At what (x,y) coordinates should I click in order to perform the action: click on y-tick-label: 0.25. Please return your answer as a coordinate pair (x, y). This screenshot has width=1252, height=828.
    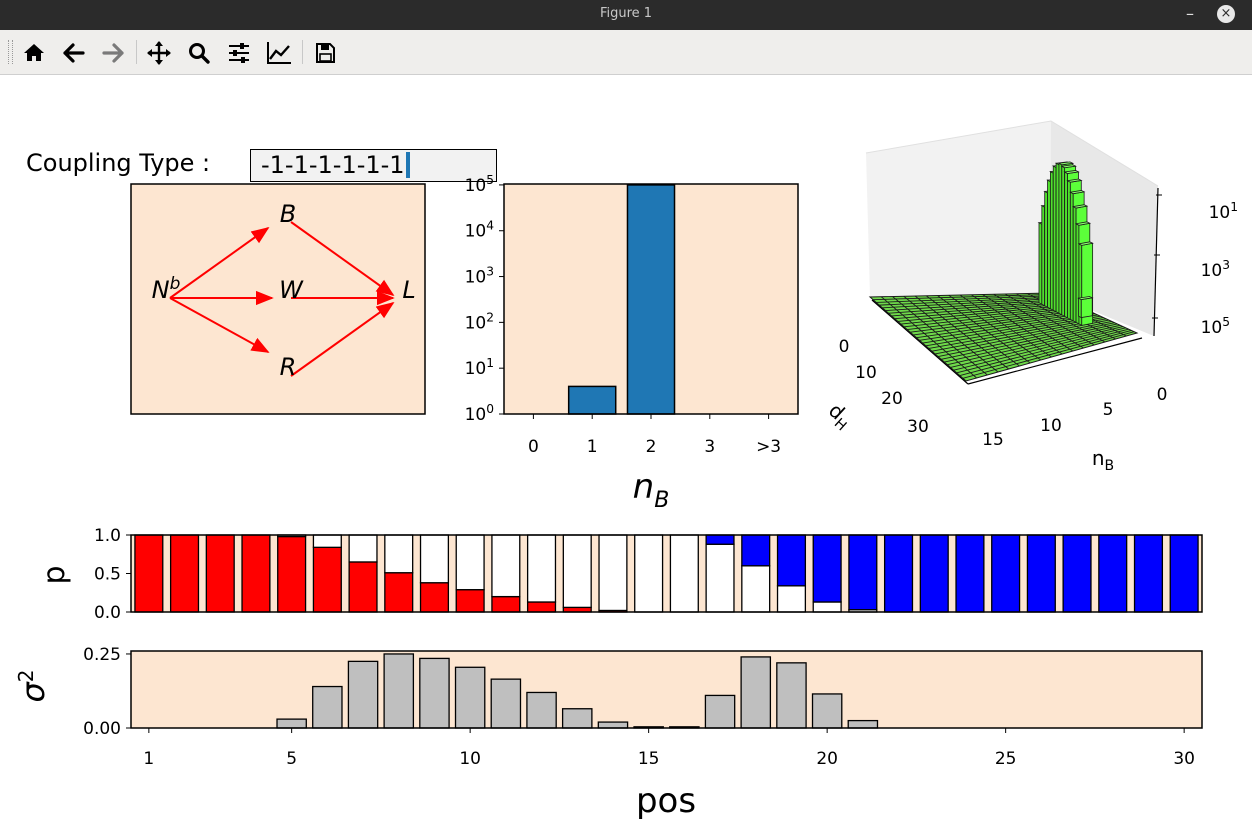
    Looking at the image, I should click on (102, 655).